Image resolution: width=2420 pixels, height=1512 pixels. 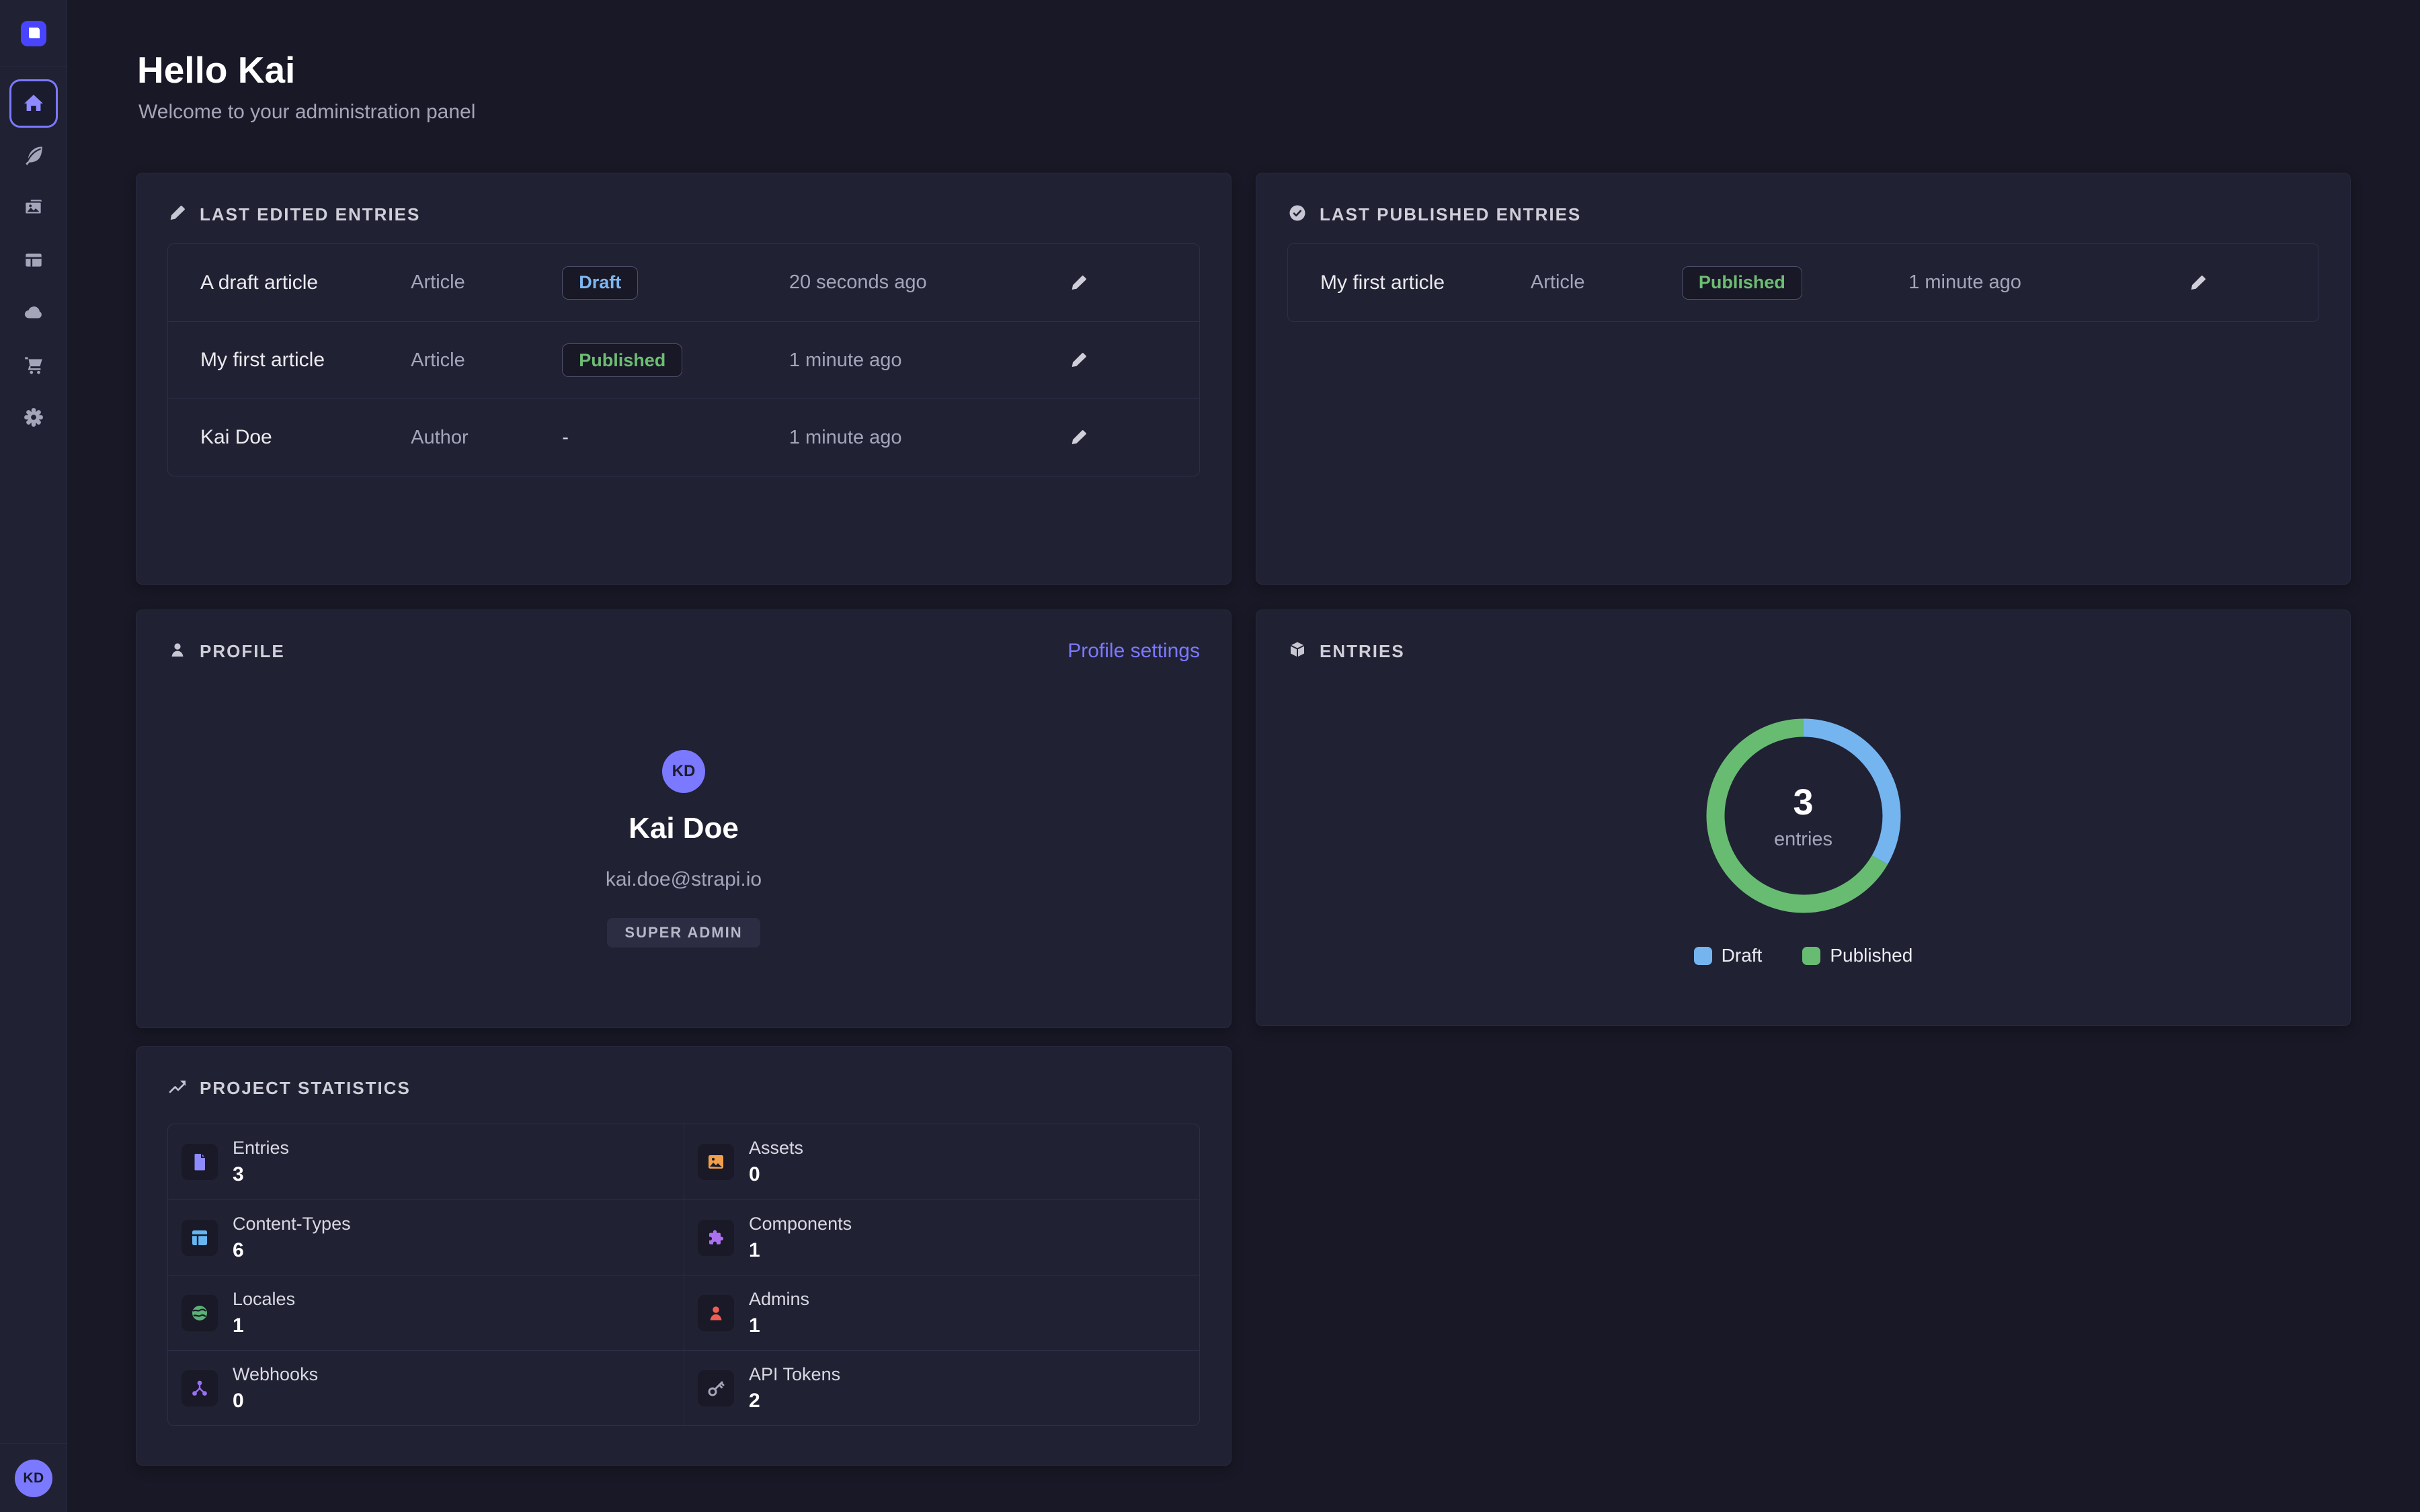 What do you see at coordinates (1803, 839) in the screenshot?
I see `entries-count-label: entries` at bounding box center [1803, 839].